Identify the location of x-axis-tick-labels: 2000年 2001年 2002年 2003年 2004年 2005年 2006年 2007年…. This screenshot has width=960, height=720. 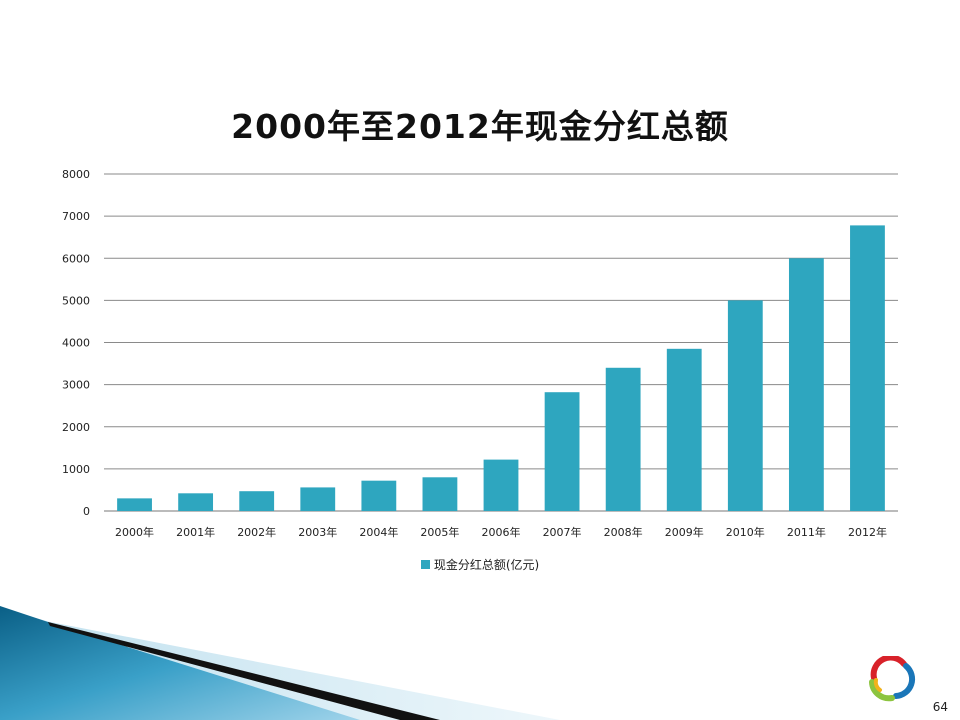
(501, 532).